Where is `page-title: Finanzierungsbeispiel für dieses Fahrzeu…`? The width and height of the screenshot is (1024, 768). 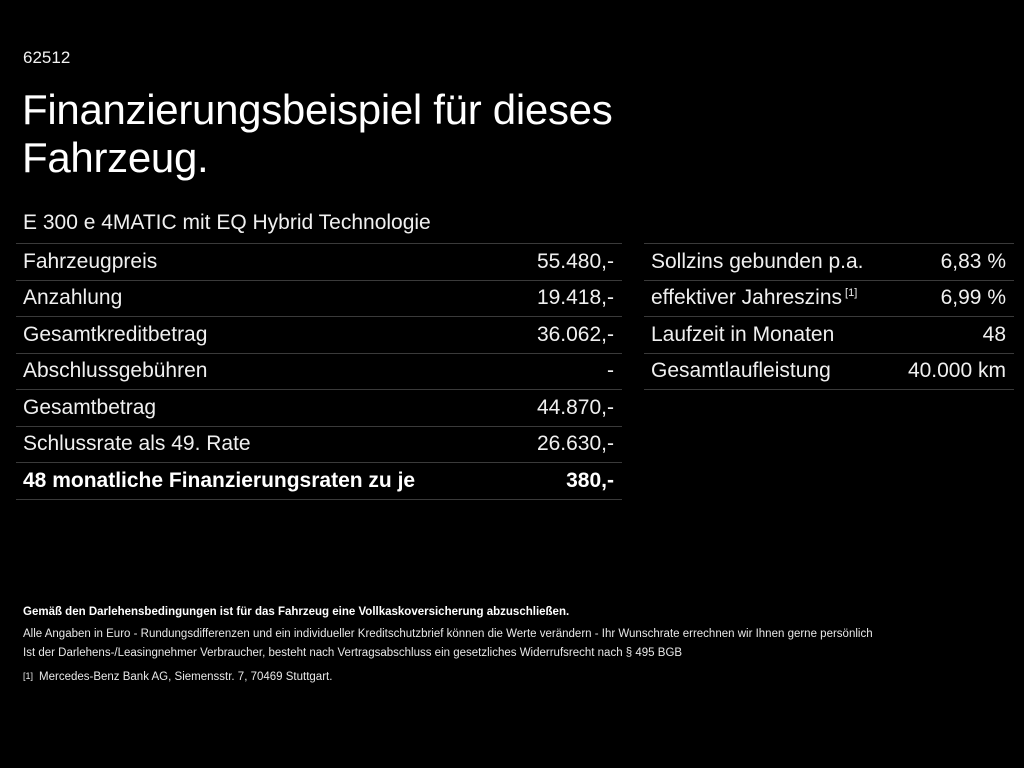 page-title: Finanzierungsbeispiel für dieses Fahrzeu… is located at coordinates (317, 134).